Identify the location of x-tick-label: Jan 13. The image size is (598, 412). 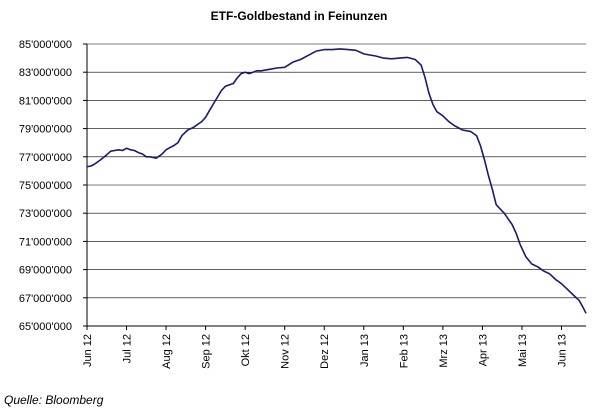
(365, 350).